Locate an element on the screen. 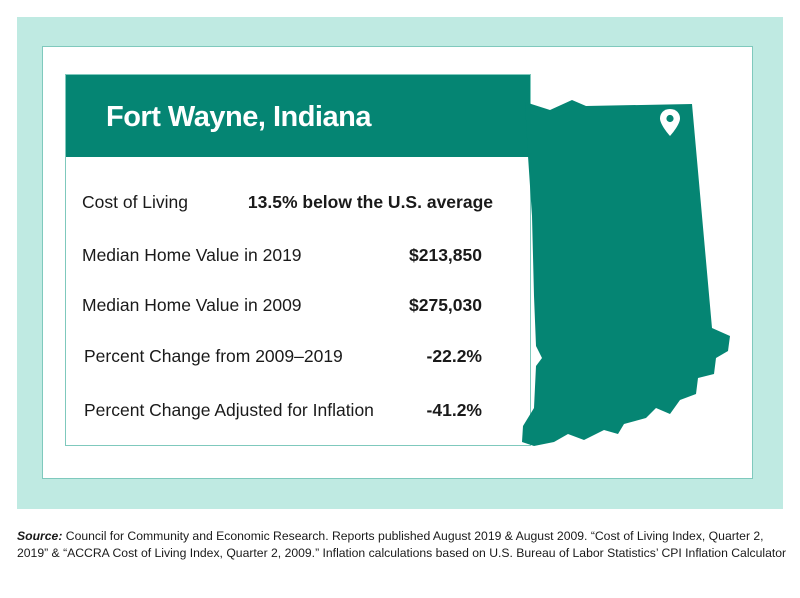 This screenshot has width=800, height=598. stat-value: $275,030 is located at coordinates (445, 305).